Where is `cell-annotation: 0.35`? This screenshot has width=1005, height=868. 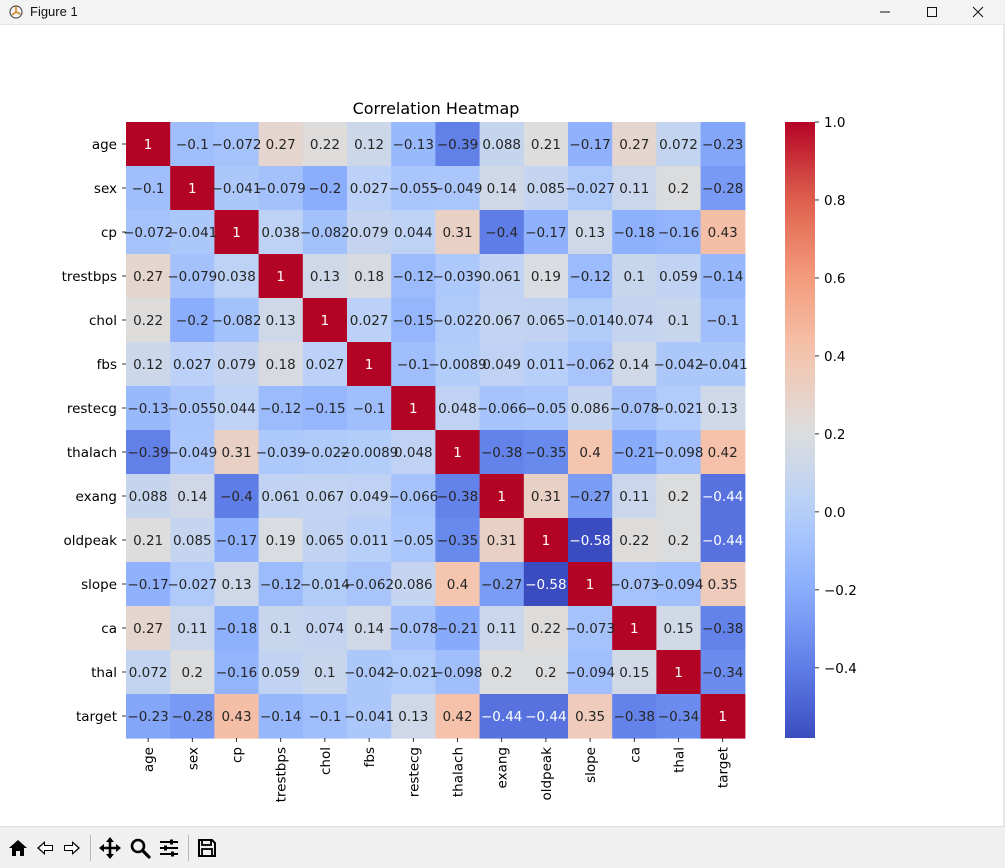 cell-annotation: 0.35 is located at coordinates (723, 585).